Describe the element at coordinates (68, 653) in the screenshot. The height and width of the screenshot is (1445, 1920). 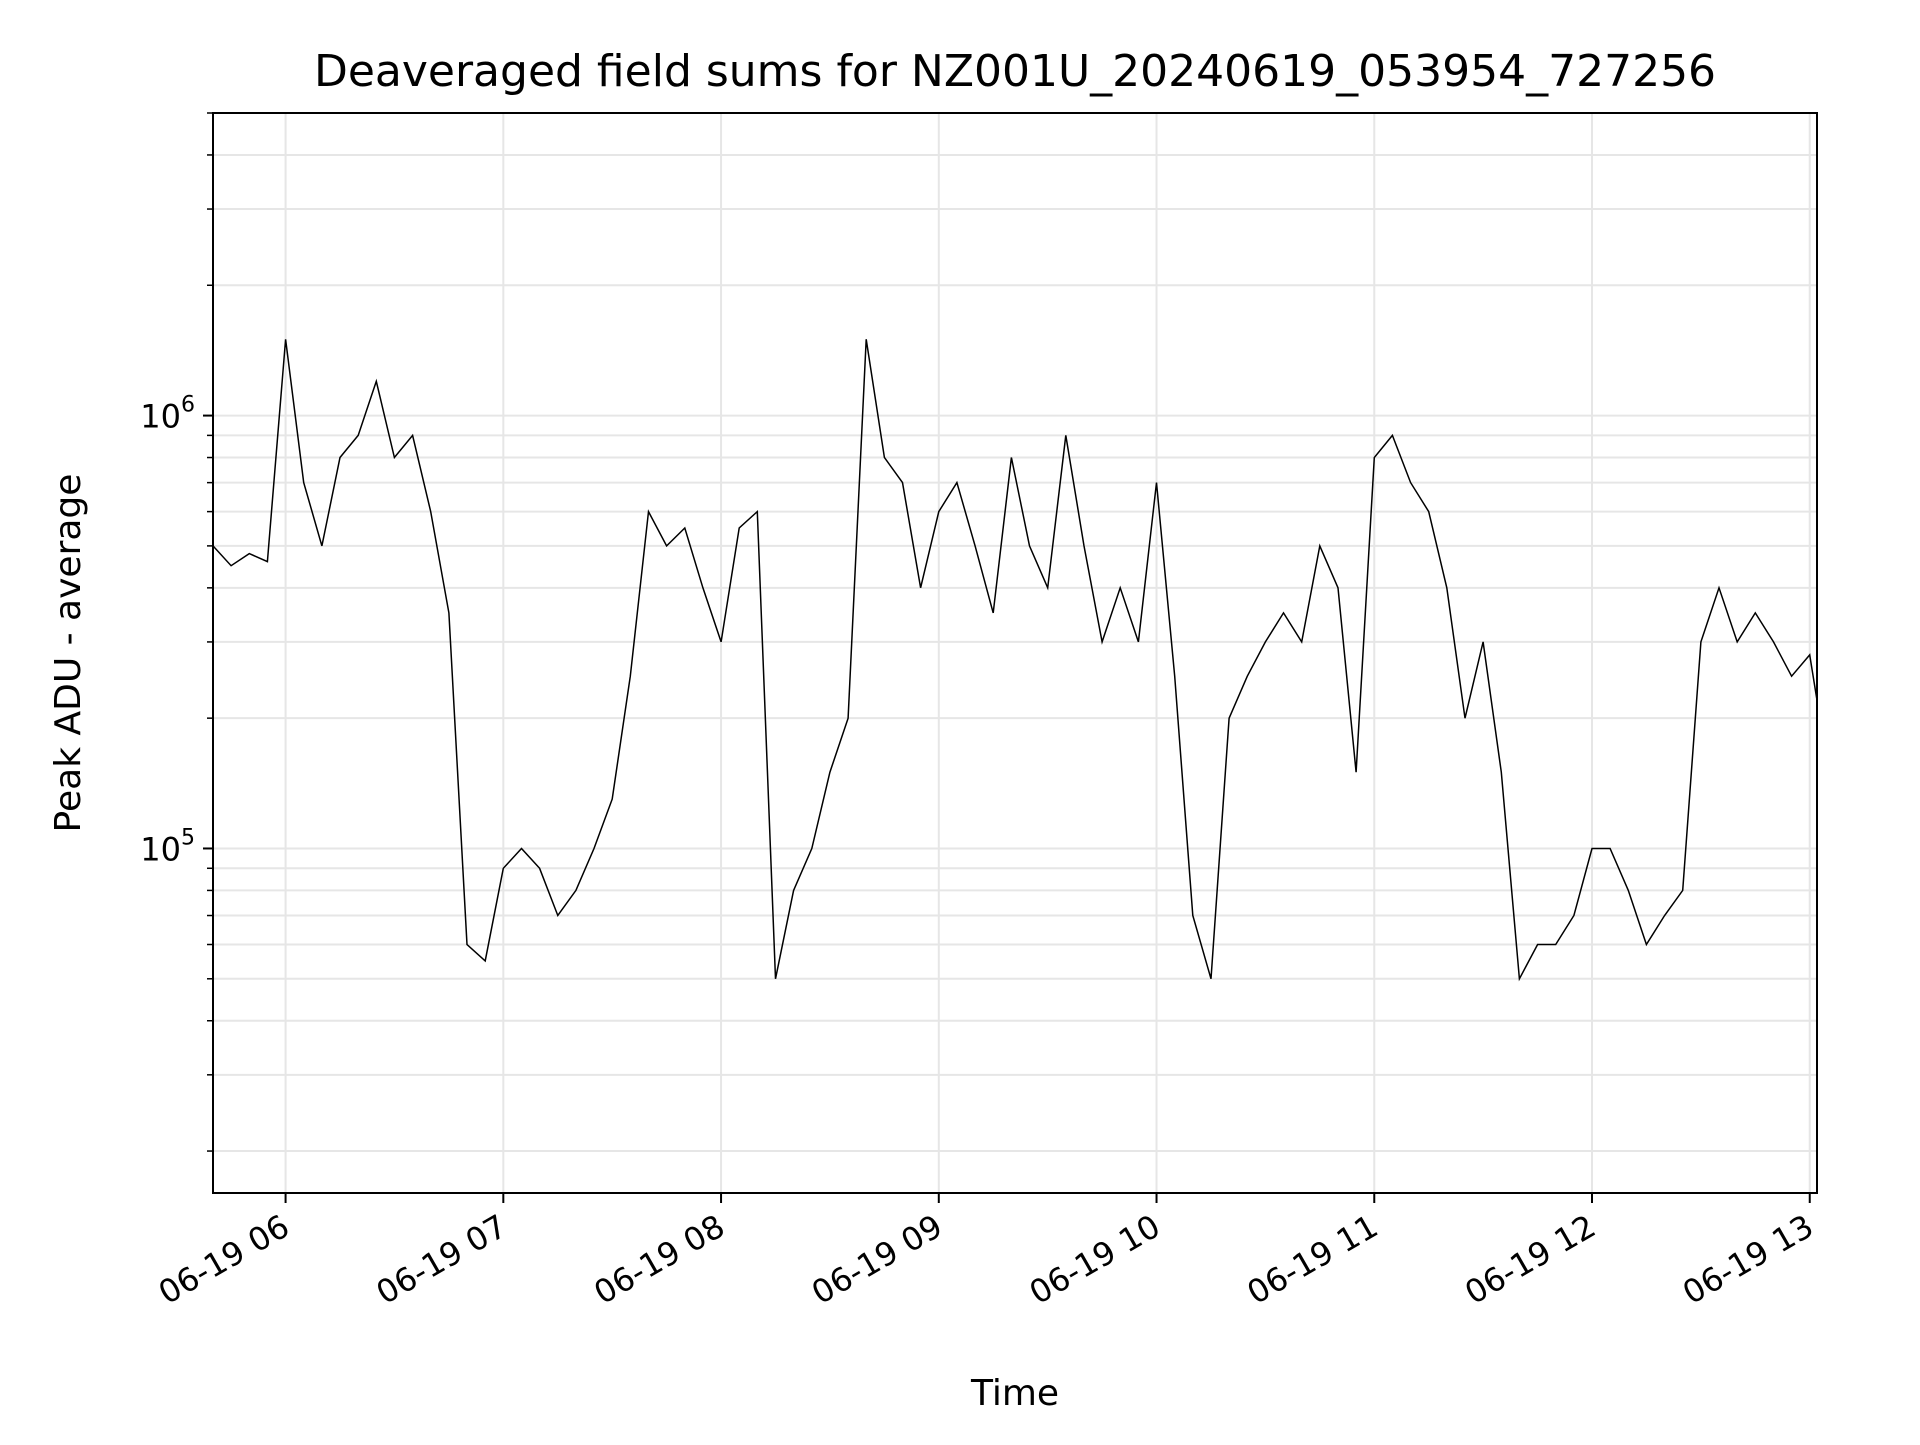
I see `y-axis-label: Peak ADU - average` at that location.